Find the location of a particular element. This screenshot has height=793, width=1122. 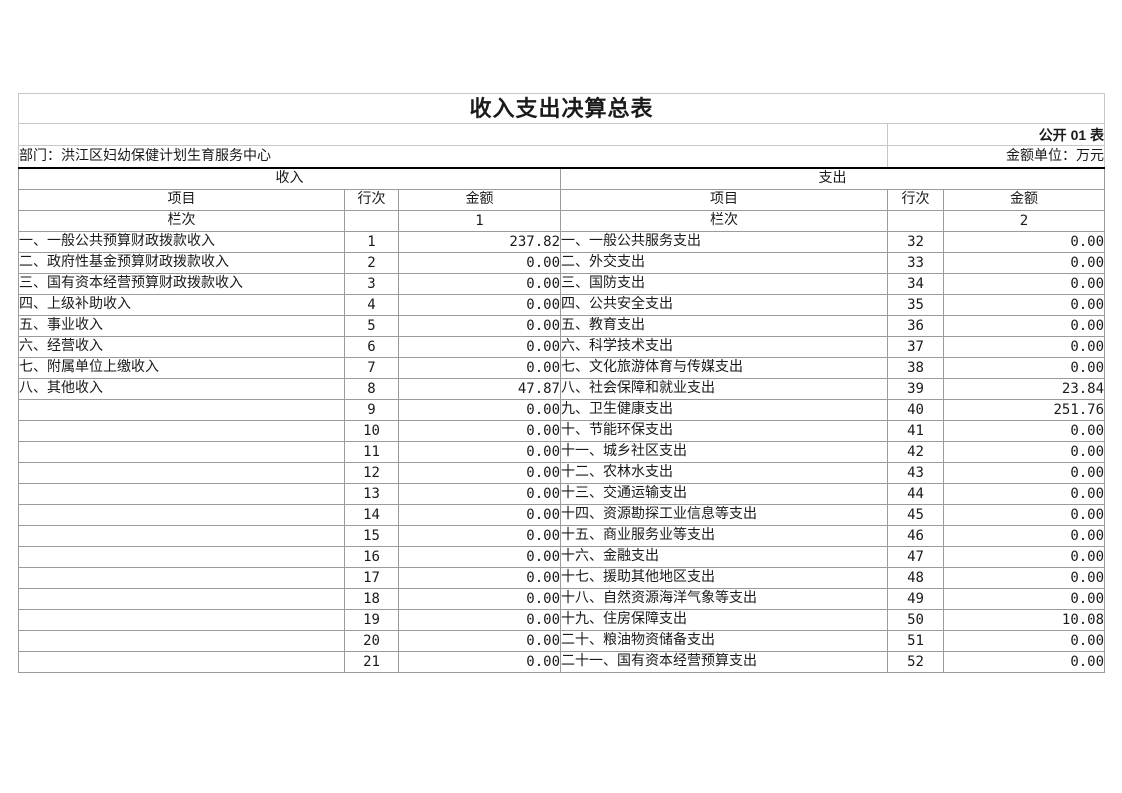

income-line-cell: 2 is located at coordinates (371, 263).